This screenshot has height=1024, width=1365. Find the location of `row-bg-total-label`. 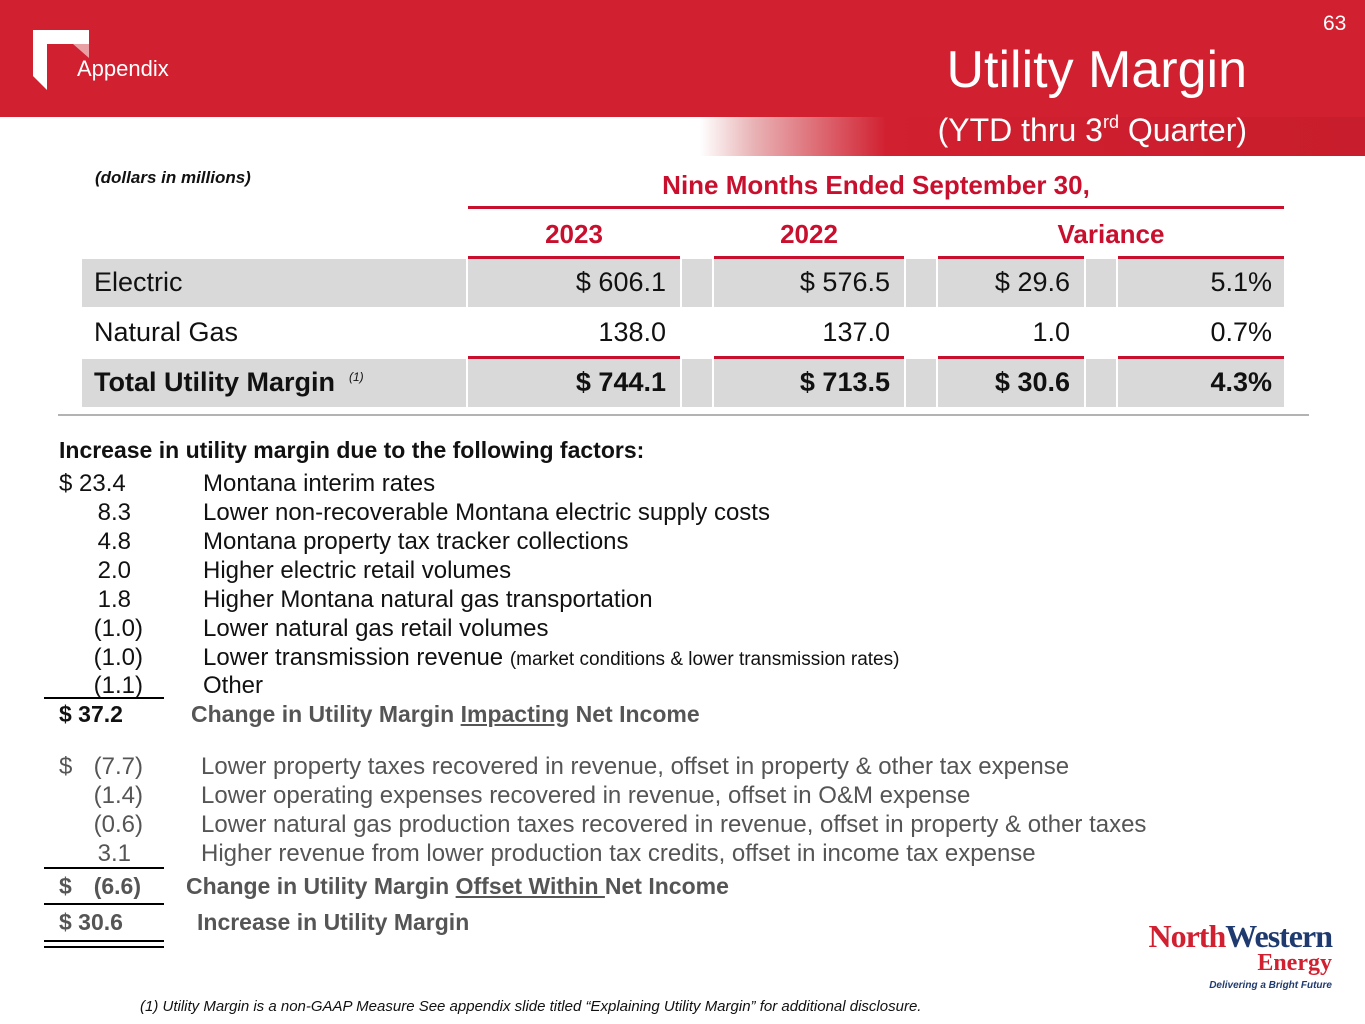

row-bg-total-label is located at coordinates (274, 383).